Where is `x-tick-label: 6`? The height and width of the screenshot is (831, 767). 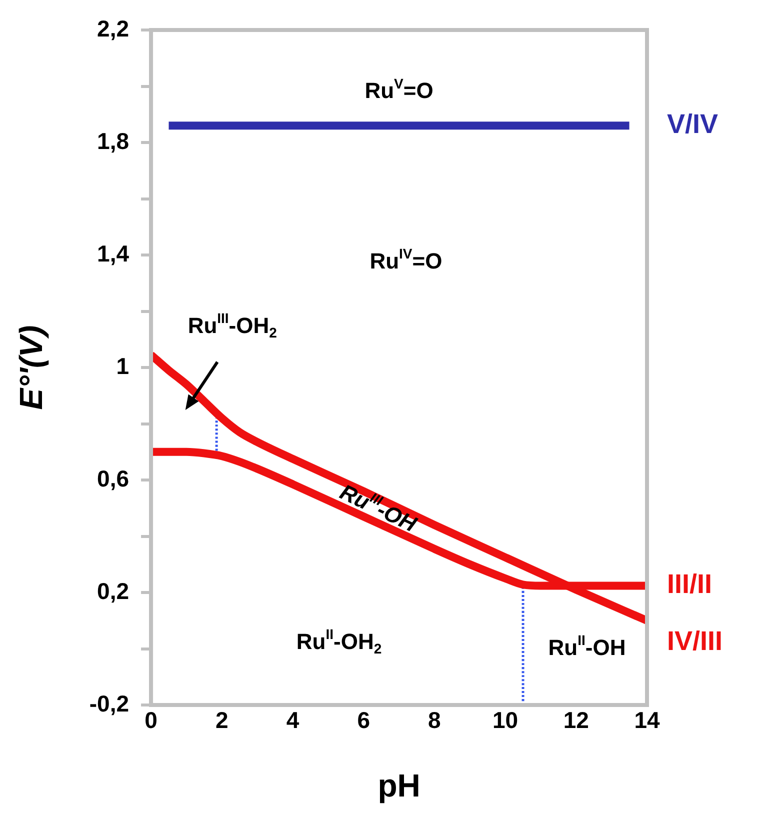 x-tick-label: 6 is located at coordinates (363, 720).